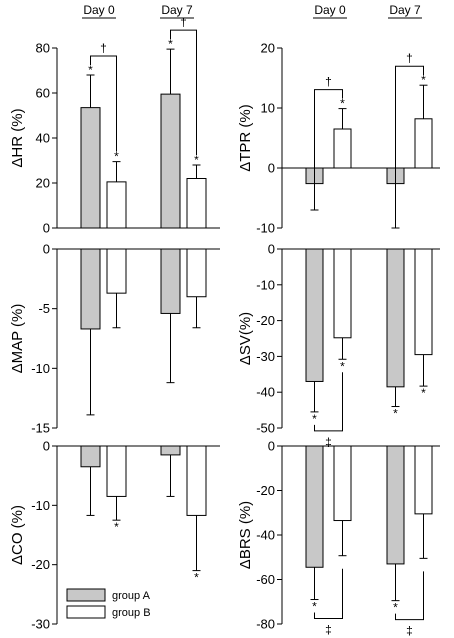  Describe the element at coordinates (196, 480) in the screenshot. I see `bar-co-group-b-day7` at that location.